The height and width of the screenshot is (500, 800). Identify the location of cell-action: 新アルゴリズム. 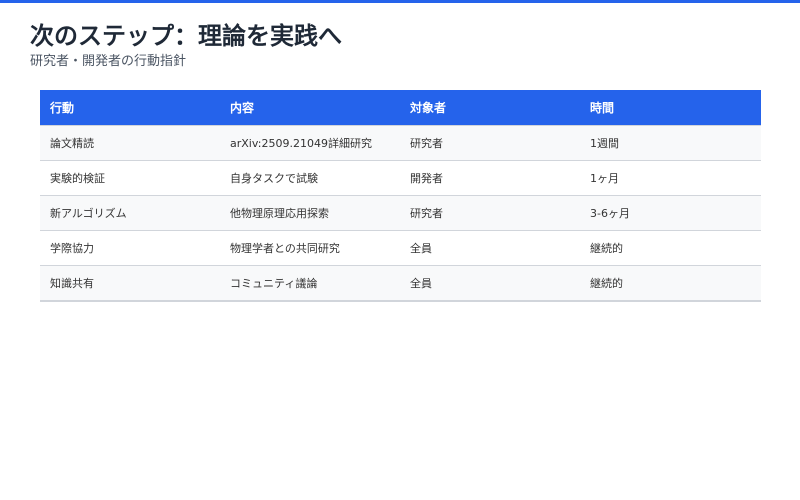
(130, 213).